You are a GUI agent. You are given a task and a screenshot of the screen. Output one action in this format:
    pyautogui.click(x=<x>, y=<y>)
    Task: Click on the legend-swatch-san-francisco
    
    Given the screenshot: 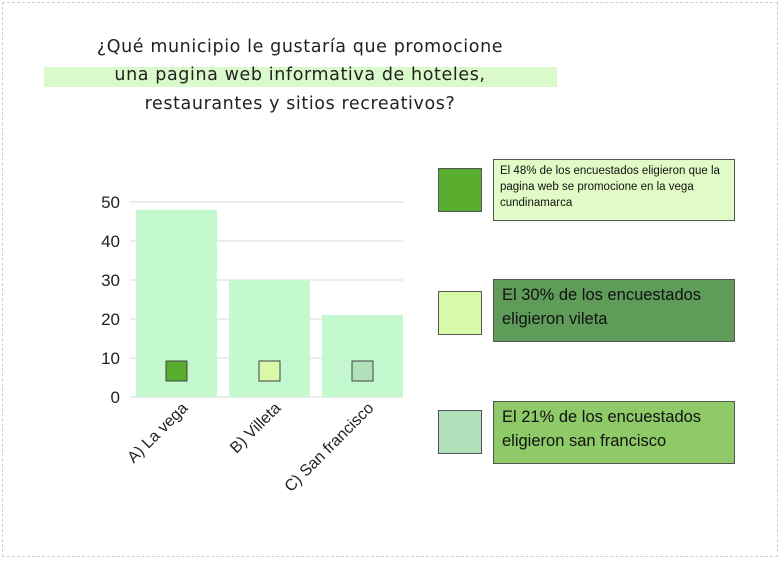 What is the action you would take?
    pyautogui.click(x=460, y=432)
    